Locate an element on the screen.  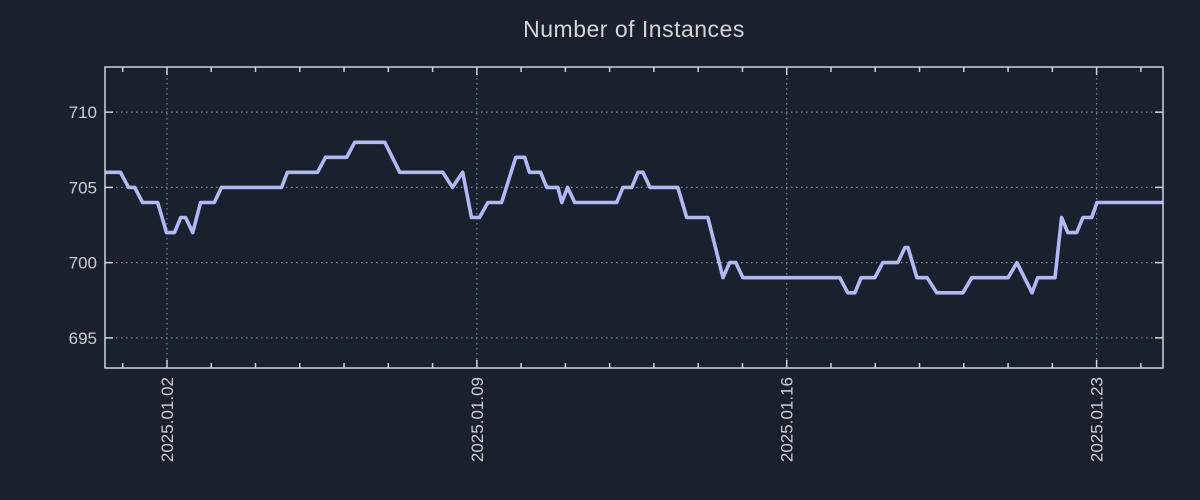
x-tick-label: 2025.01.23 is located at coordinates (1097, 419).